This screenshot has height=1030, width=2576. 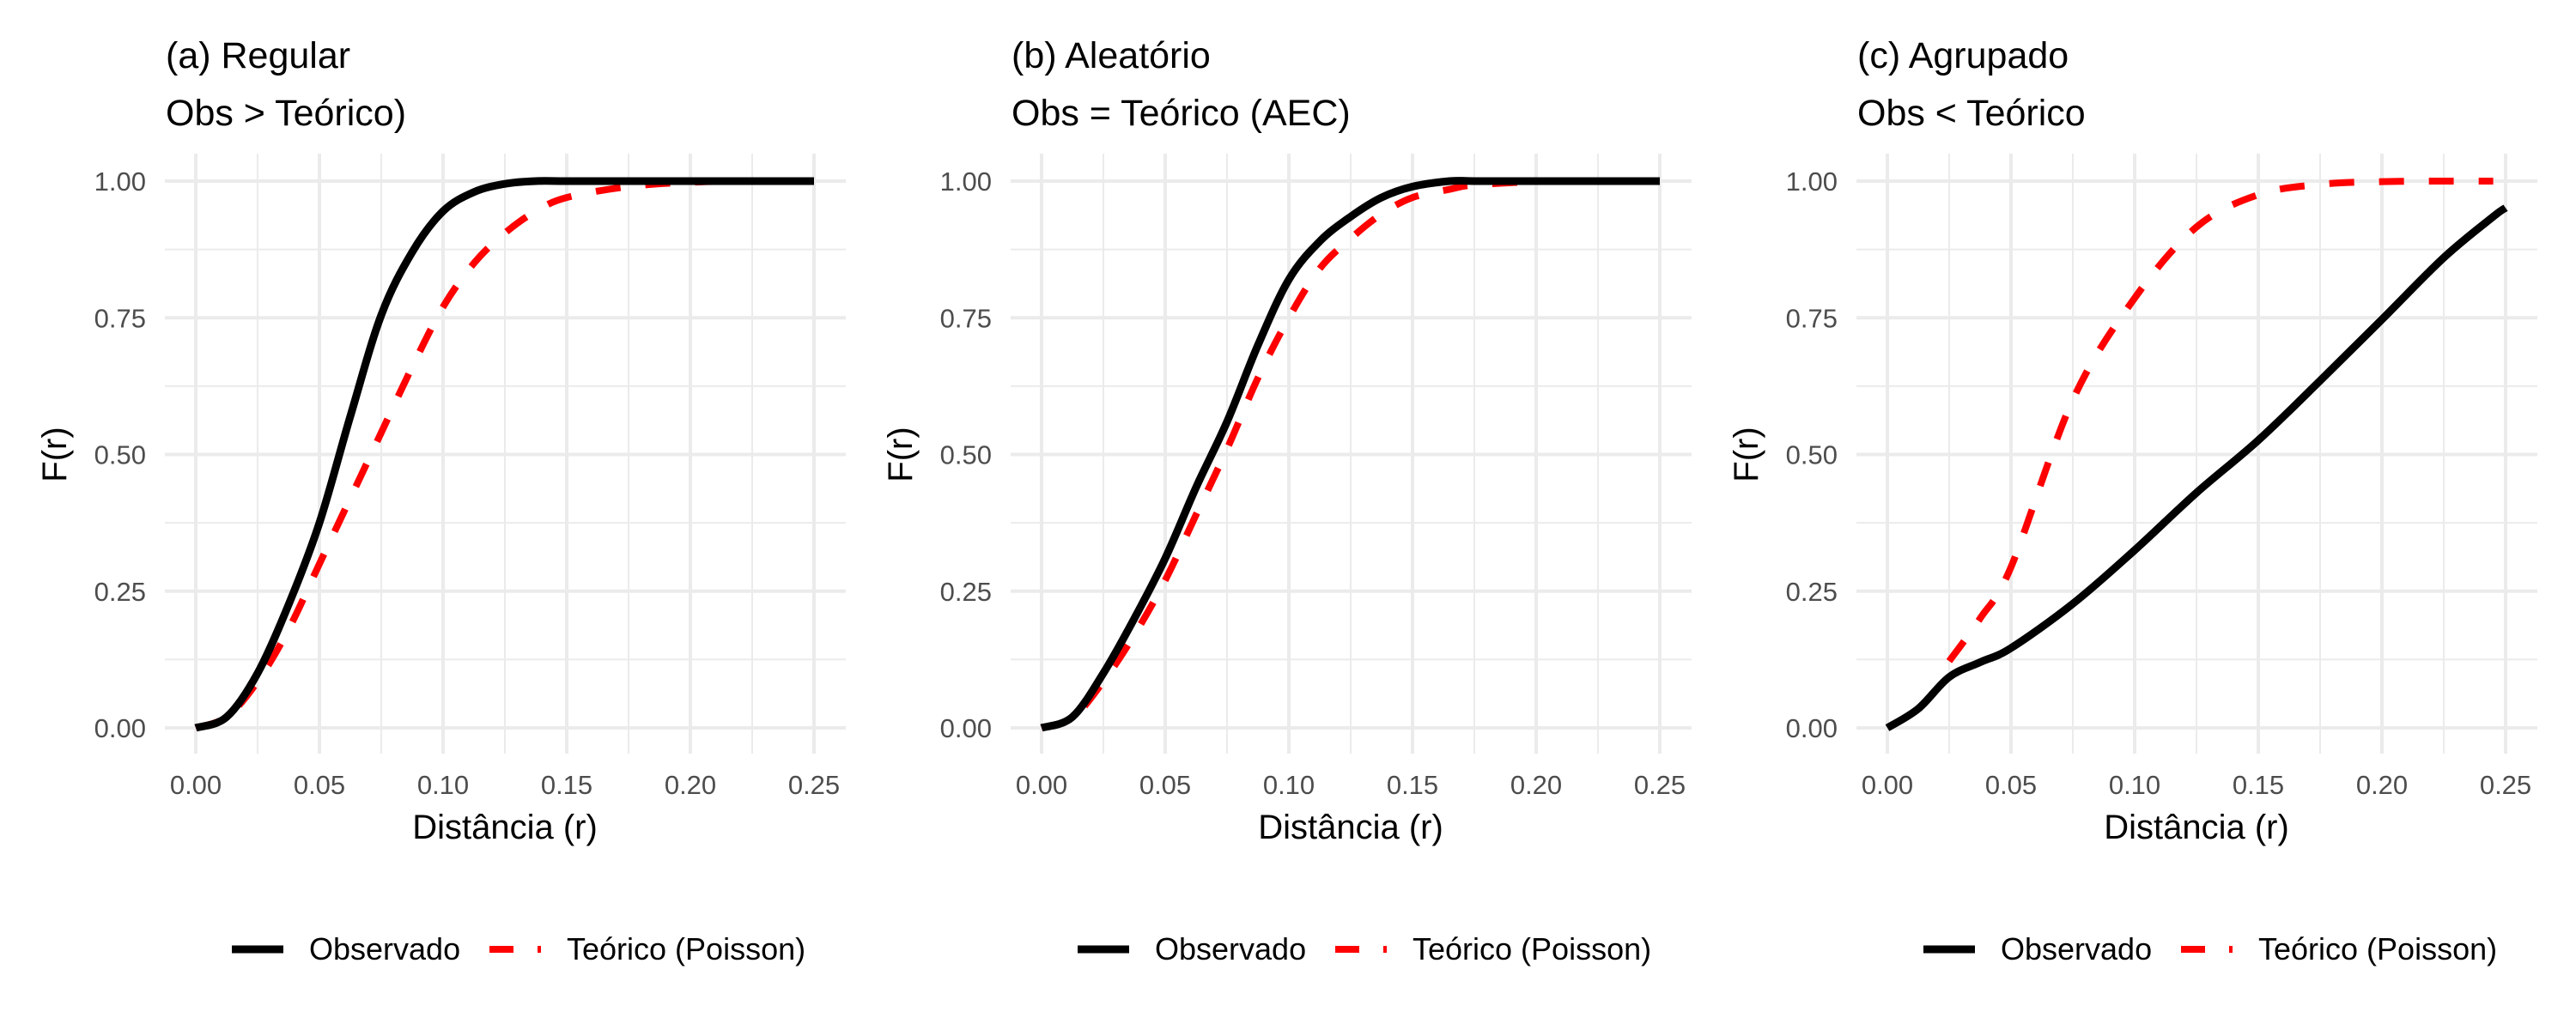 I want to click on panel-subtitle: Obs > Teórico), so click(x=286, y=113).